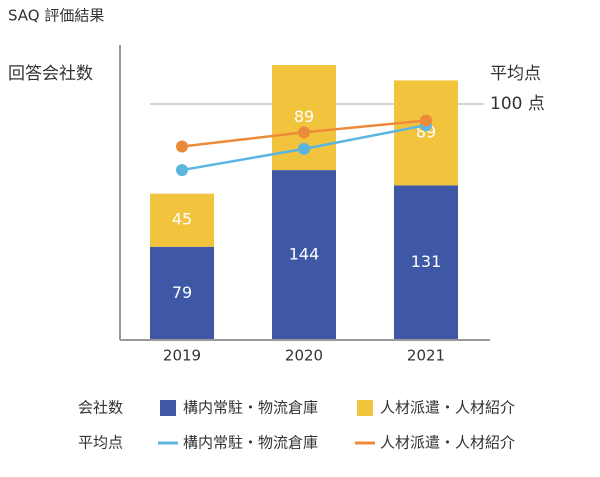 The width and height of the screenshot is (600, 477). Describe the element at coordinates (304, 356) in the screenshot. I see `x-tick-label: 2020` at that location.